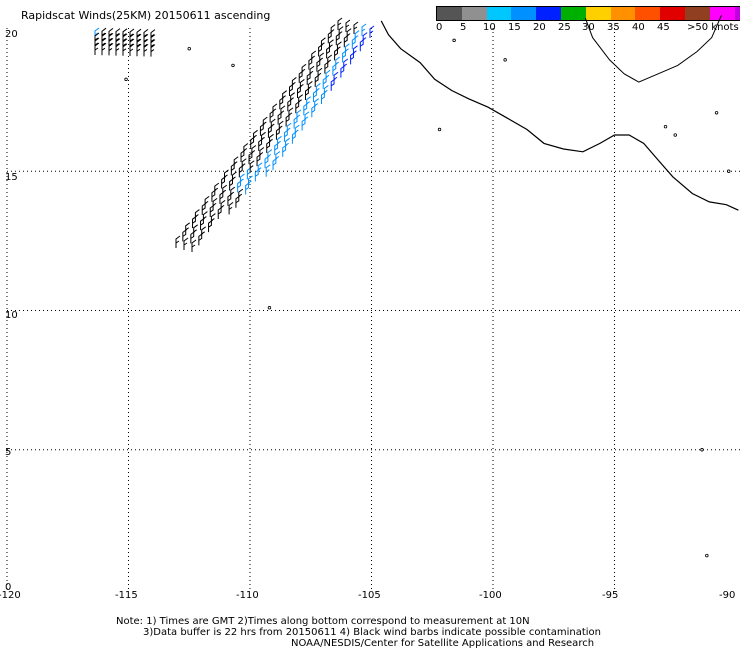 The height and width of the screenshot is (650, 740). I want to click on colorbar-tick-label: 45, so click(663, 27).